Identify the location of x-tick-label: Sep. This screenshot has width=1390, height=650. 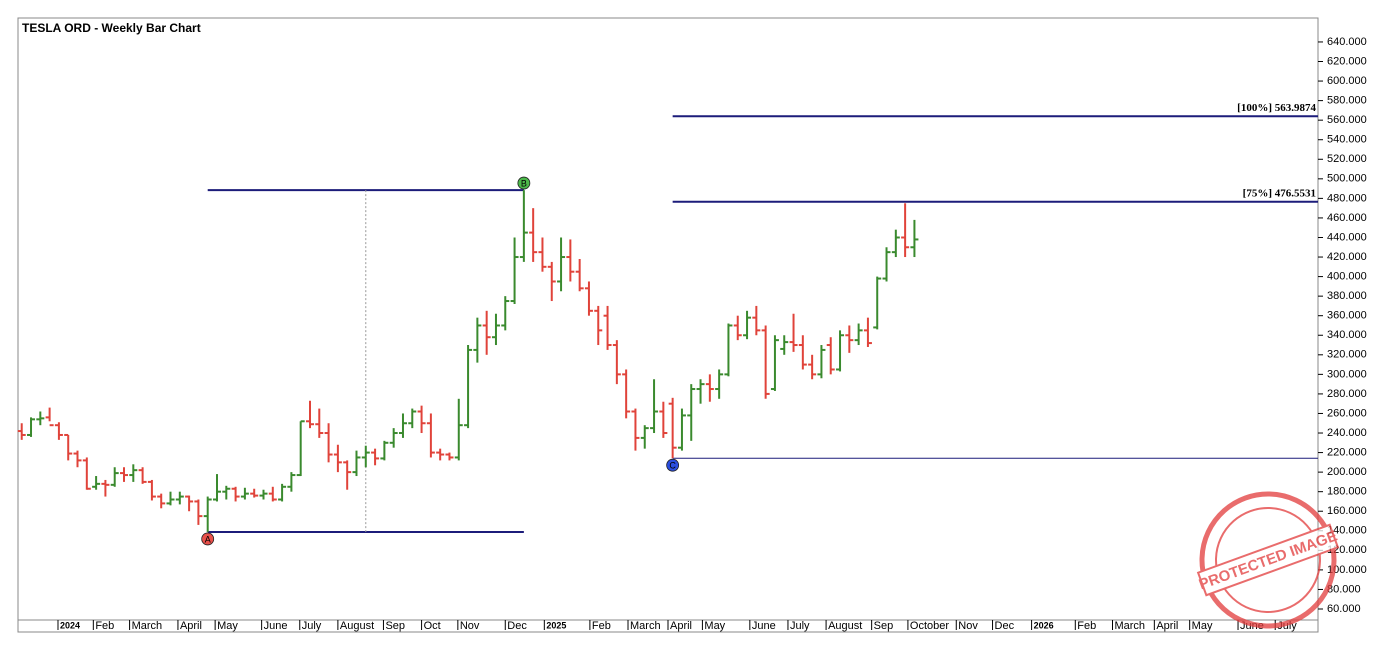
(395, 626).